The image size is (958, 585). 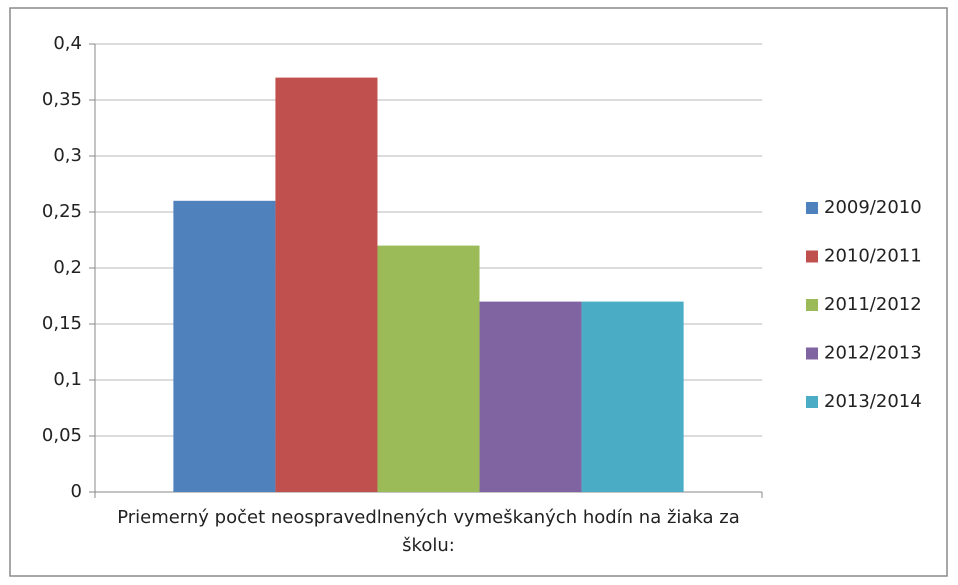 I want to click on legend-label: 2009/2010, so click(x=873, y=207).